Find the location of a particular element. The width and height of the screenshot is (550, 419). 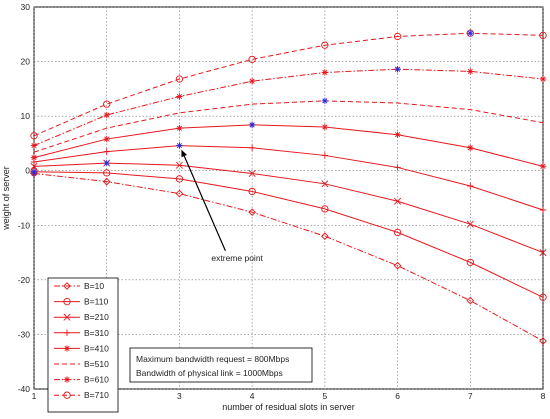

legend-item: B=410 is located at coordinates (81, 348).